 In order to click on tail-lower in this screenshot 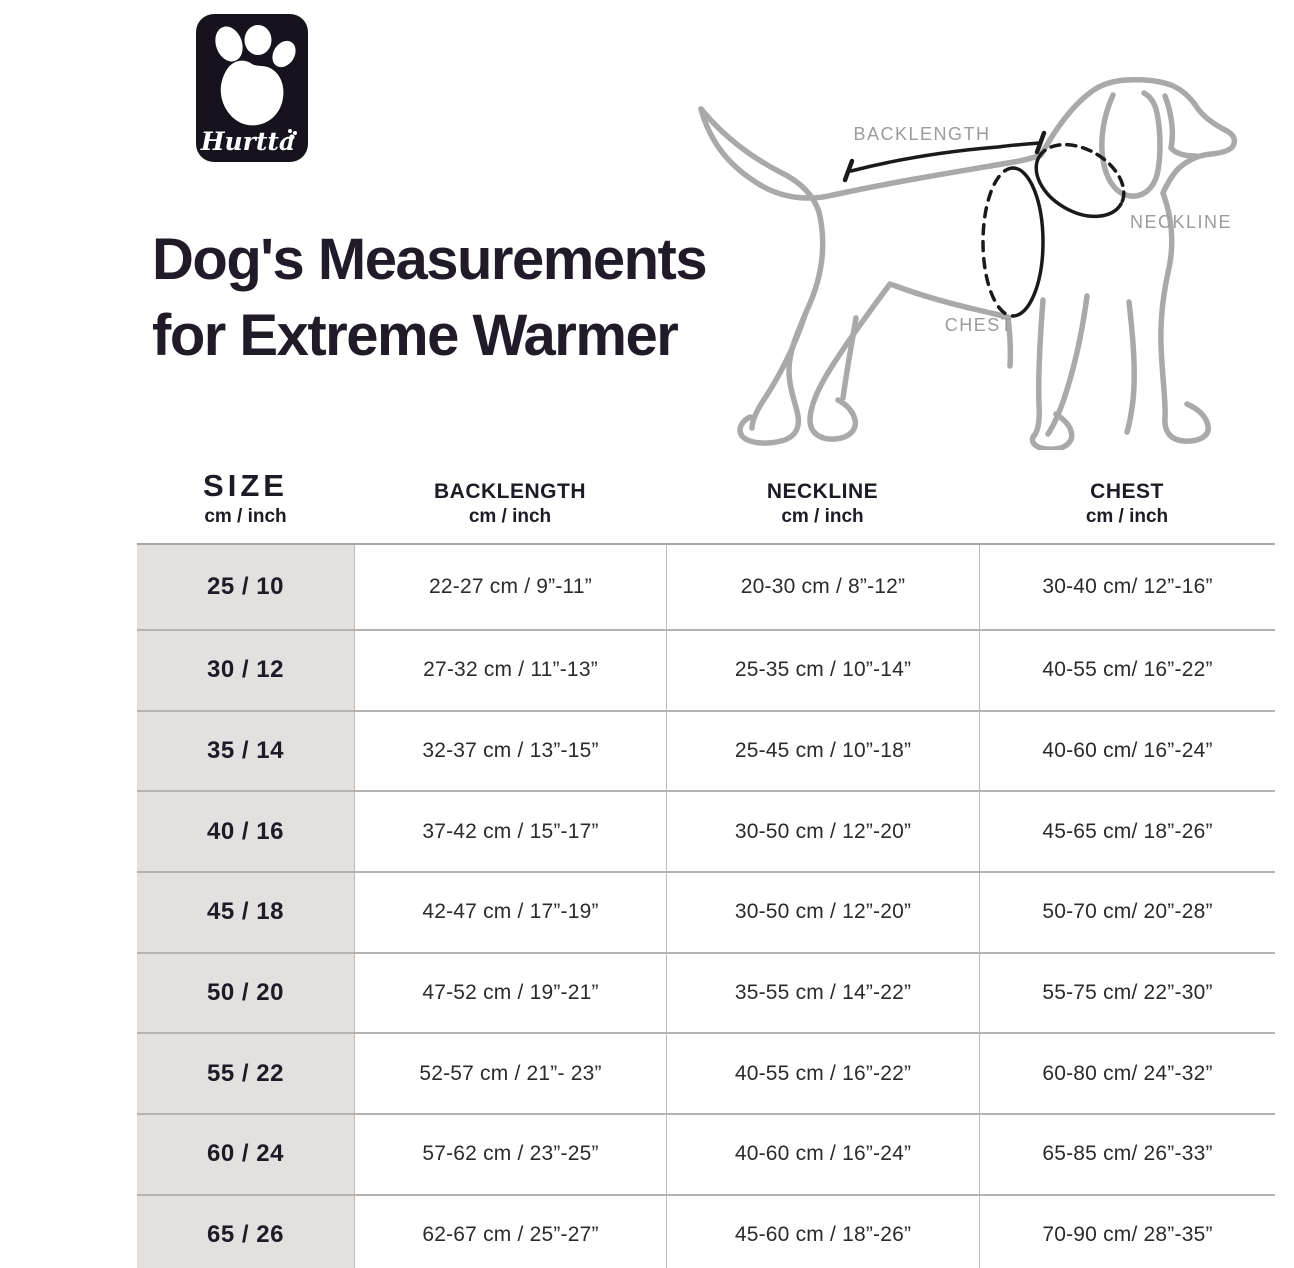, I will do `click(767, 153)`.